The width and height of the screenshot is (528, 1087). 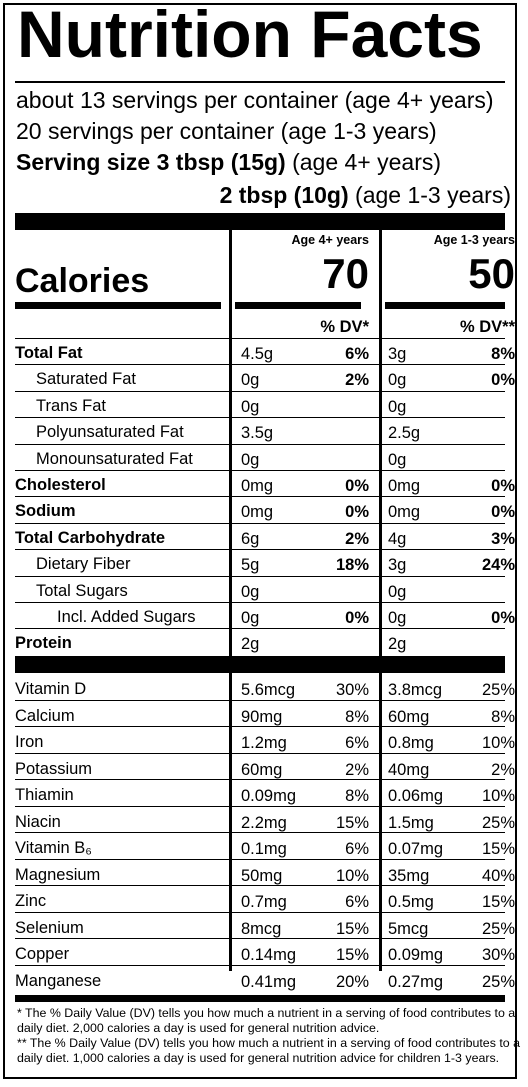 What do you see at coordinates (330, 240) in the screenshot?
I see `col-a-header: Age 4+ years` at bounding box center [330, 240].